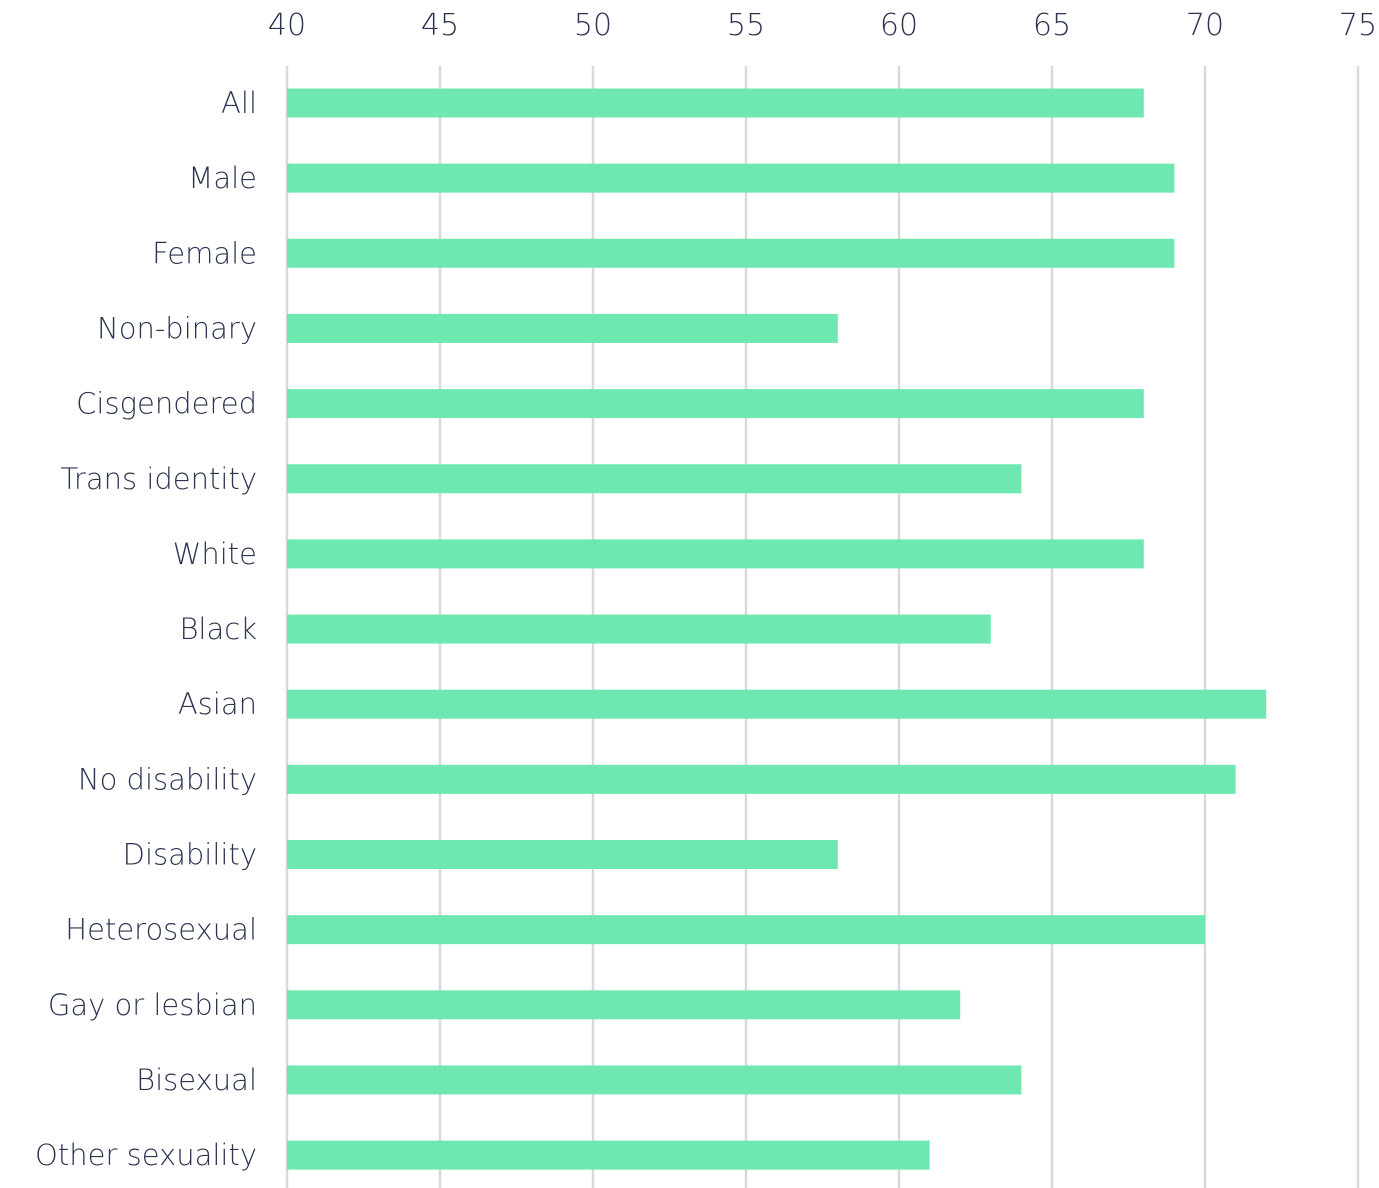  What do you see at coordinates (761, 779) in the screenshot?
I see `bar-no-disability` at bounding box center [761, 779].